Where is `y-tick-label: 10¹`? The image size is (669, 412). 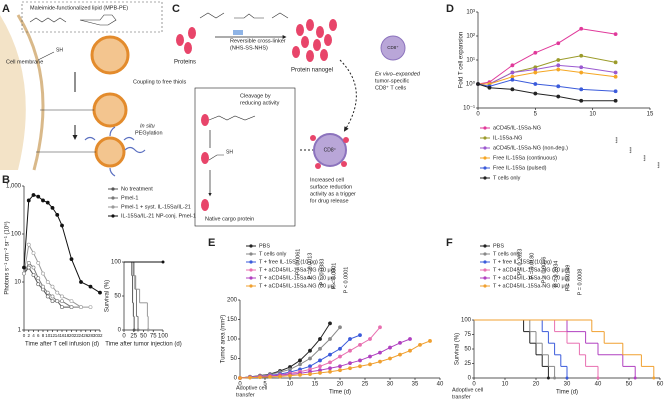 y-tick-label: 10¹ is located at coordinates (470, 61).